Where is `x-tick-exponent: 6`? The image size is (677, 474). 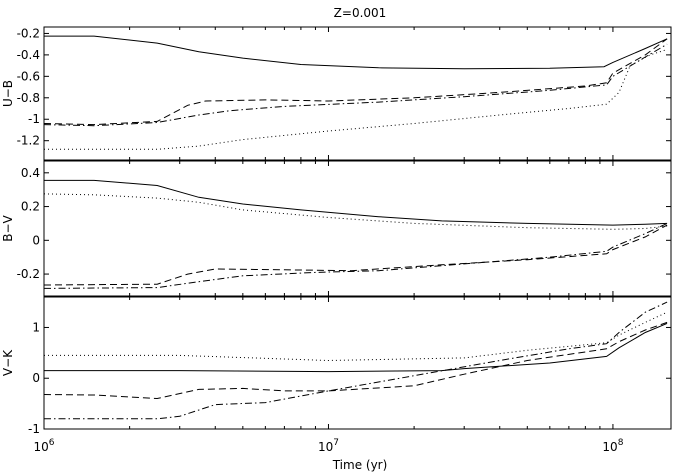 x-tick-exponent: 6 is located at coordinates (52, 443).